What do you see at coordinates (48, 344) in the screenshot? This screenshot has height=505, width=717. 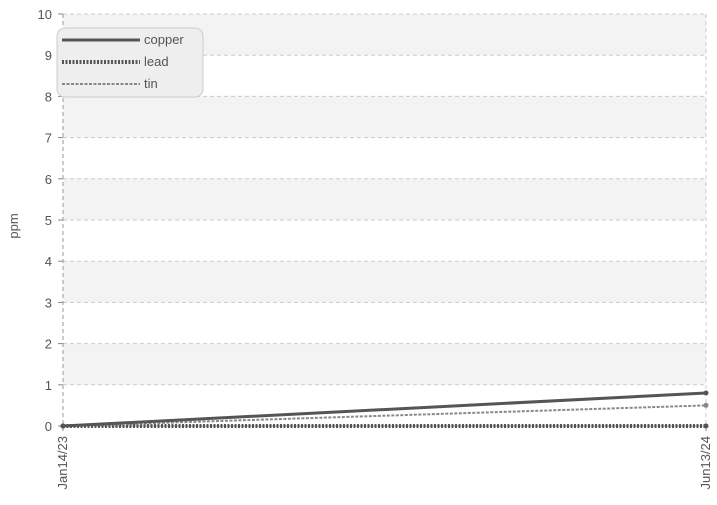 I see `y-tick-label: 2` at bounding box center [48, 344].